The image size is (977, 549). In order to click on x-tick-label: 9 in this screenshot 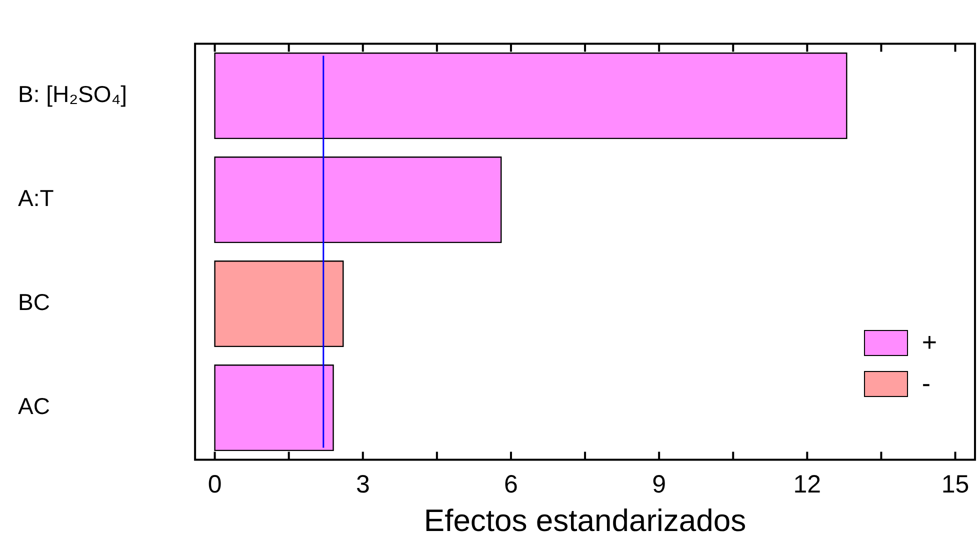, I will do `click(659, 484)`.